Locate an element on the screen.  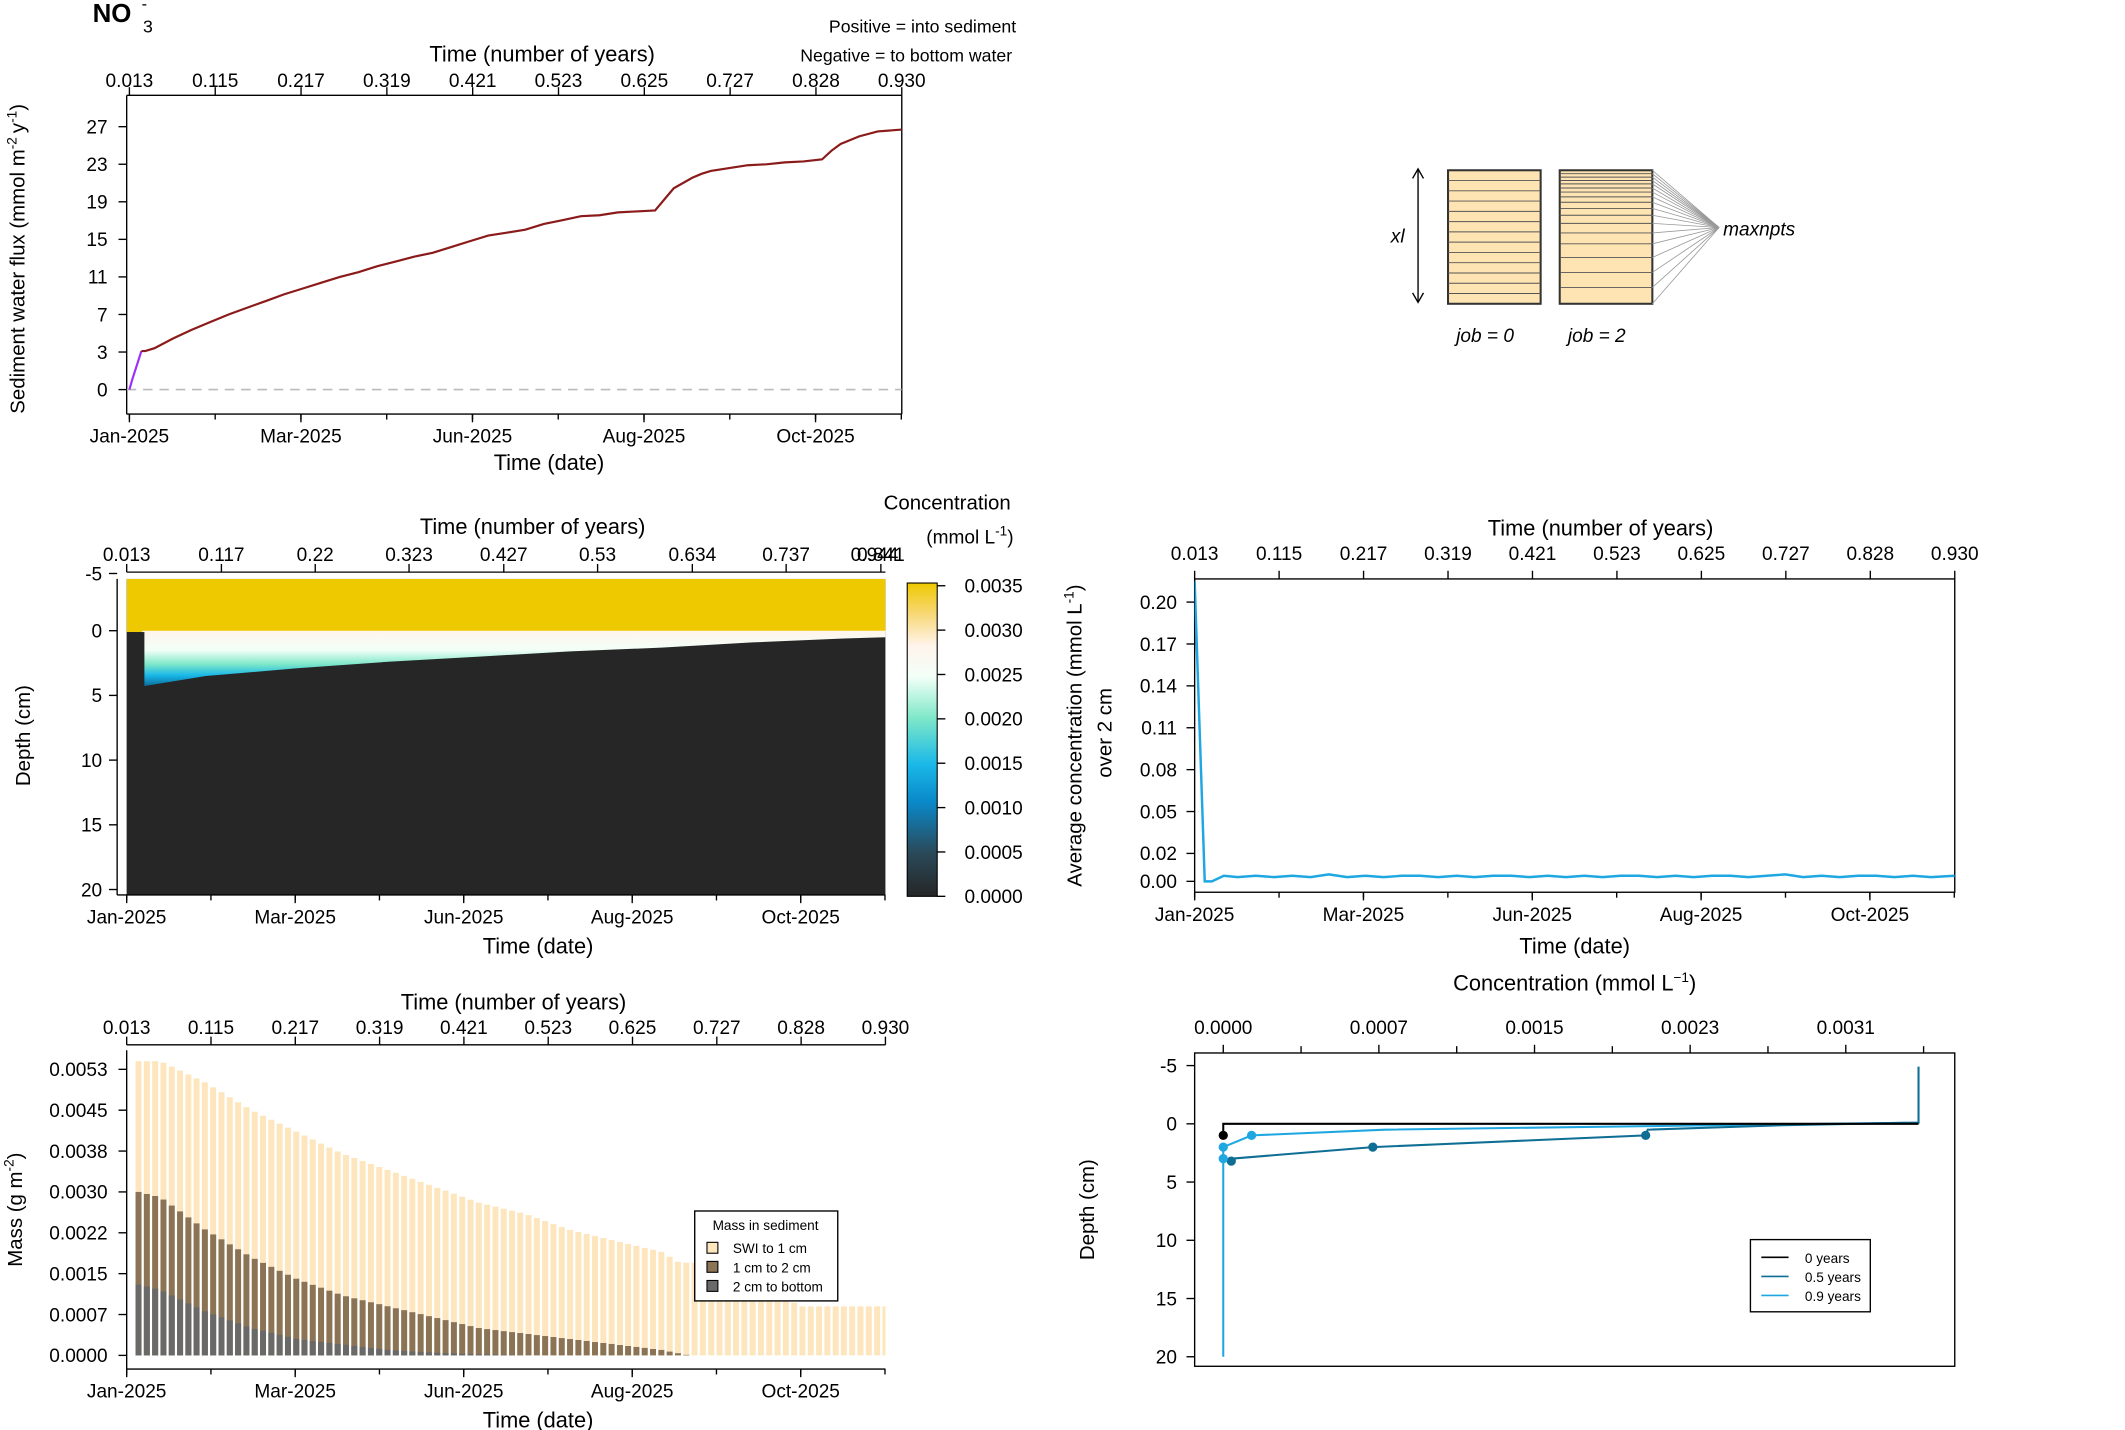
mass-legend-label-swi: SWI to 1 cm is located at coordinates (770, 1248).